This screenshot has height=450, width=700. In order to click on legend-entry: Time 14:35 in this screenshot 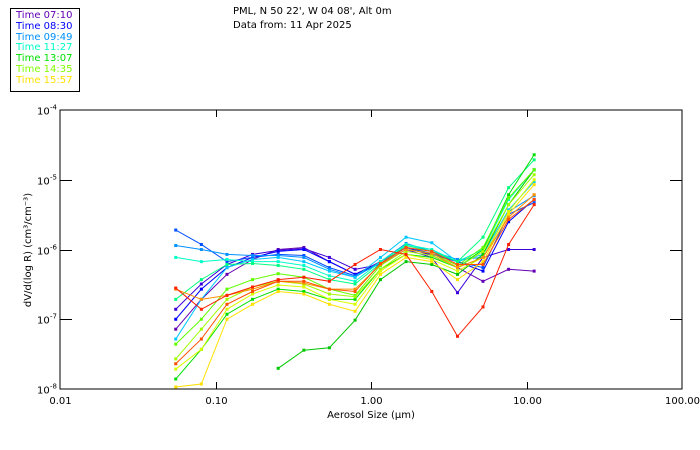, I will do `click(44, 69)`.